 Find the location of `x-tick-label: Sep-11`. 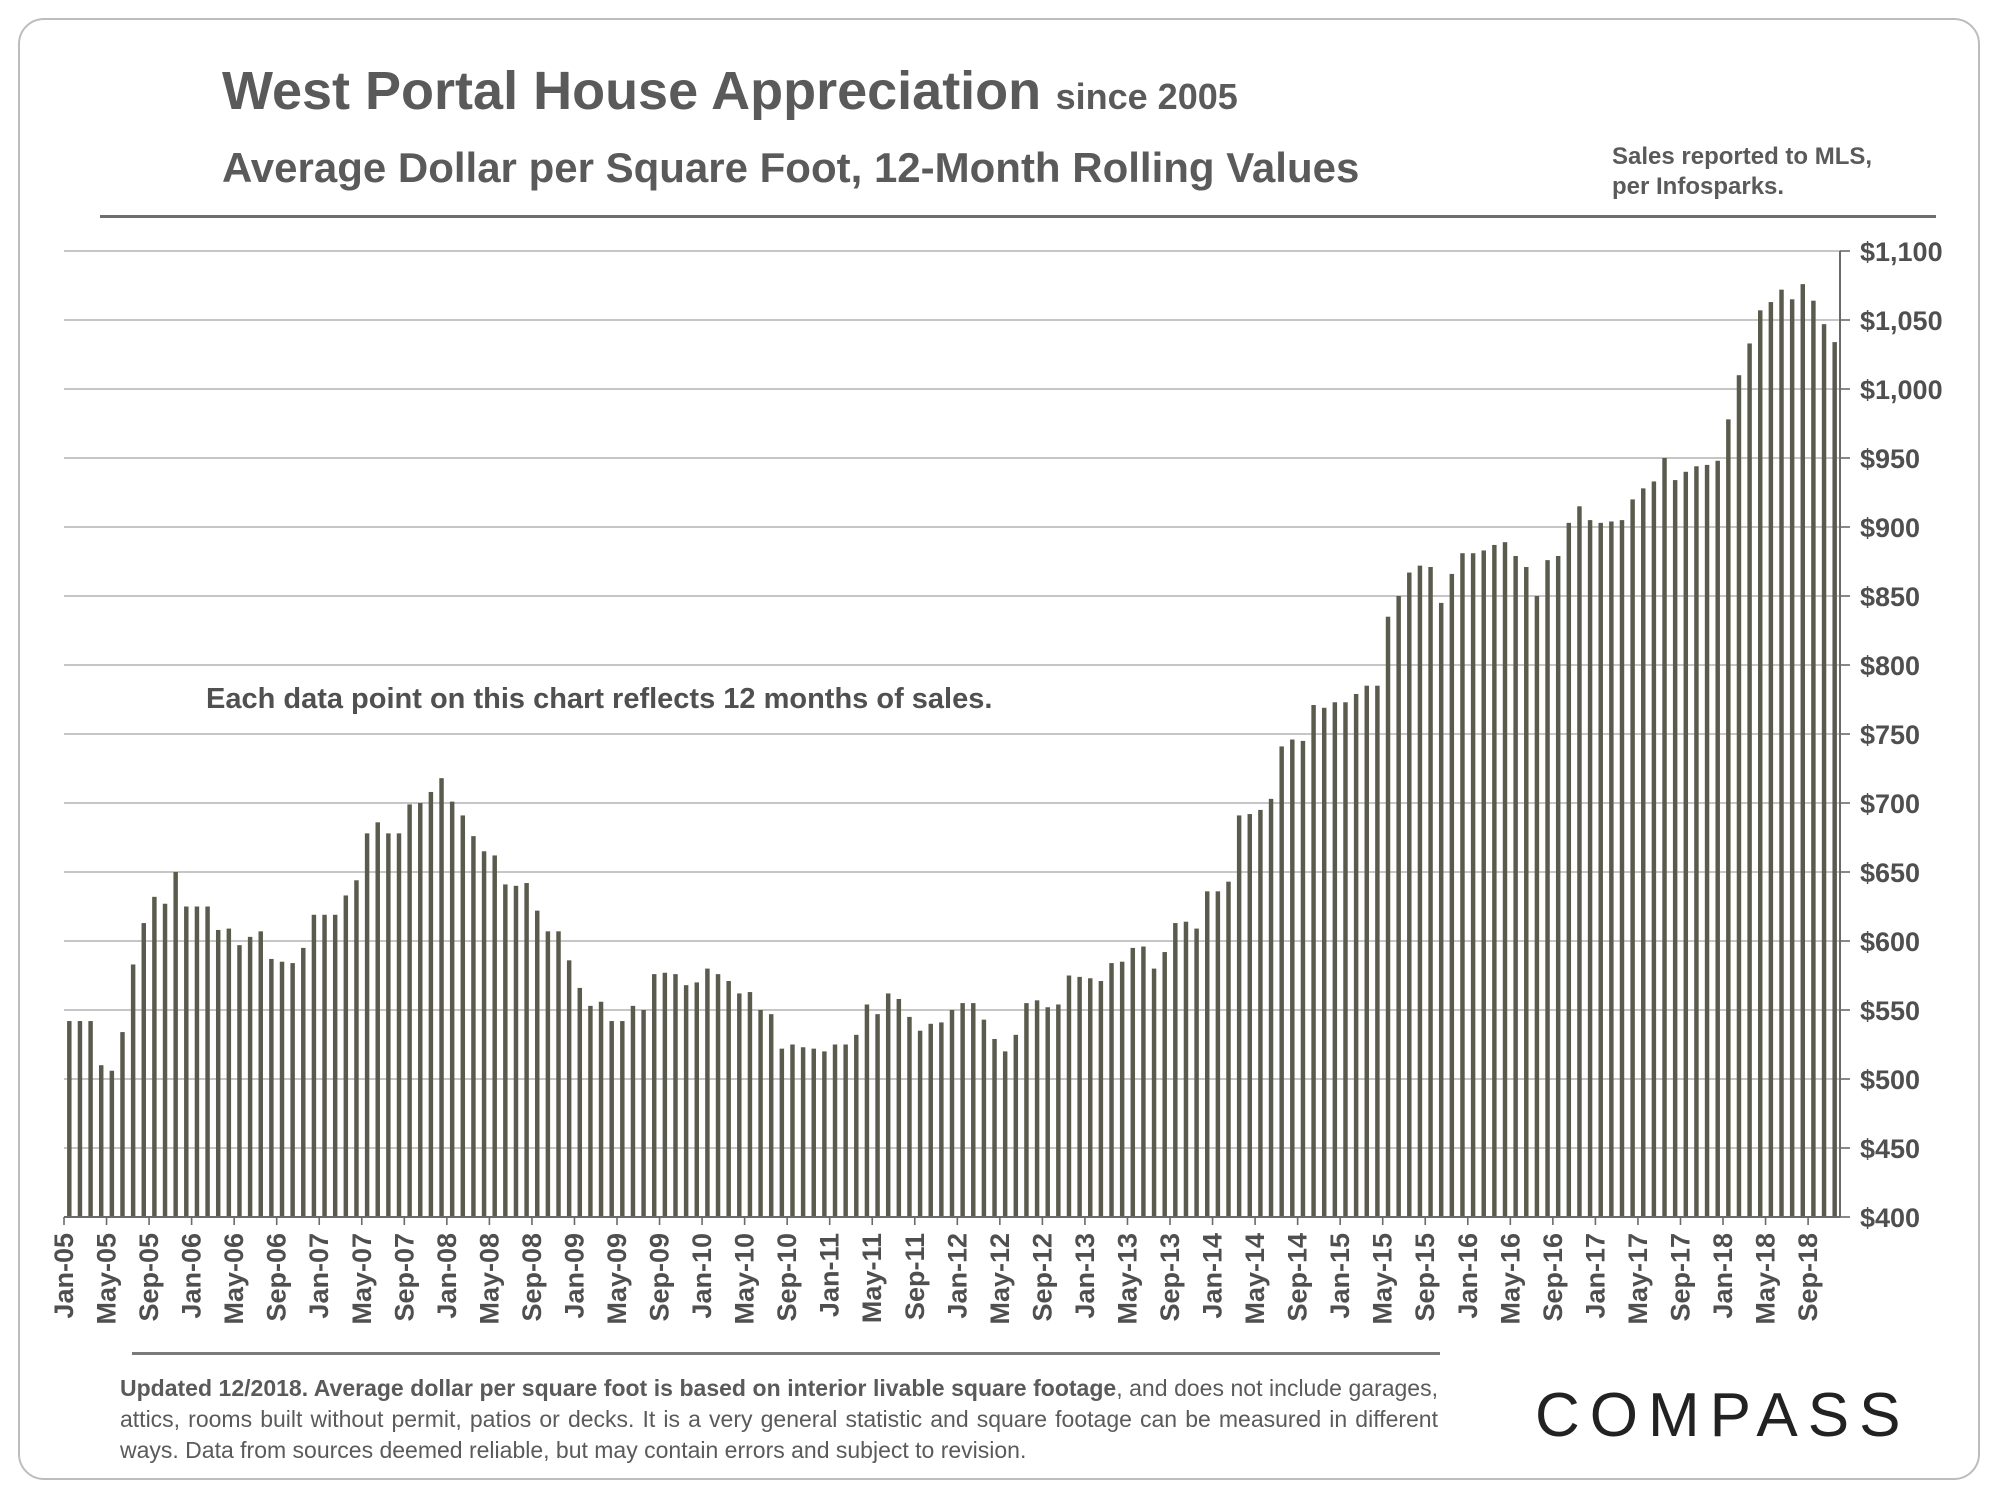

x-tick-label: Sep-11 is located at coordinates (915, 1276).